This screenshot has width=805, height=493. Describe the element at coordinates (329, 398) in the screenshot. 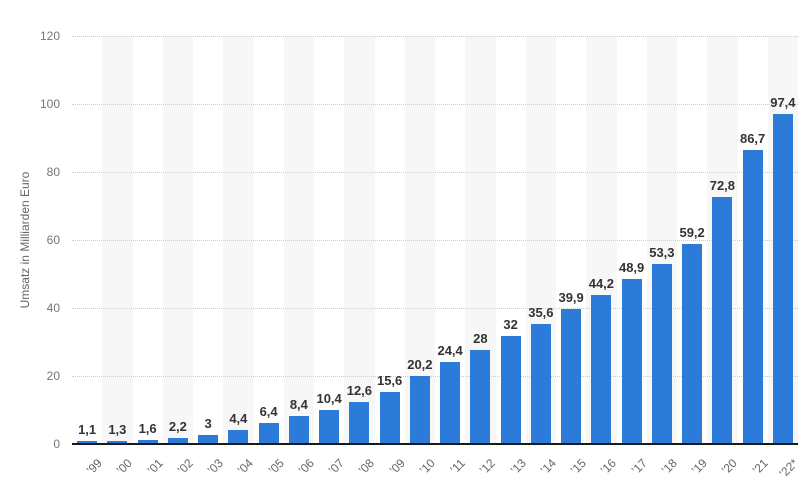

I see `bar-value-label: 10,4` at that location.